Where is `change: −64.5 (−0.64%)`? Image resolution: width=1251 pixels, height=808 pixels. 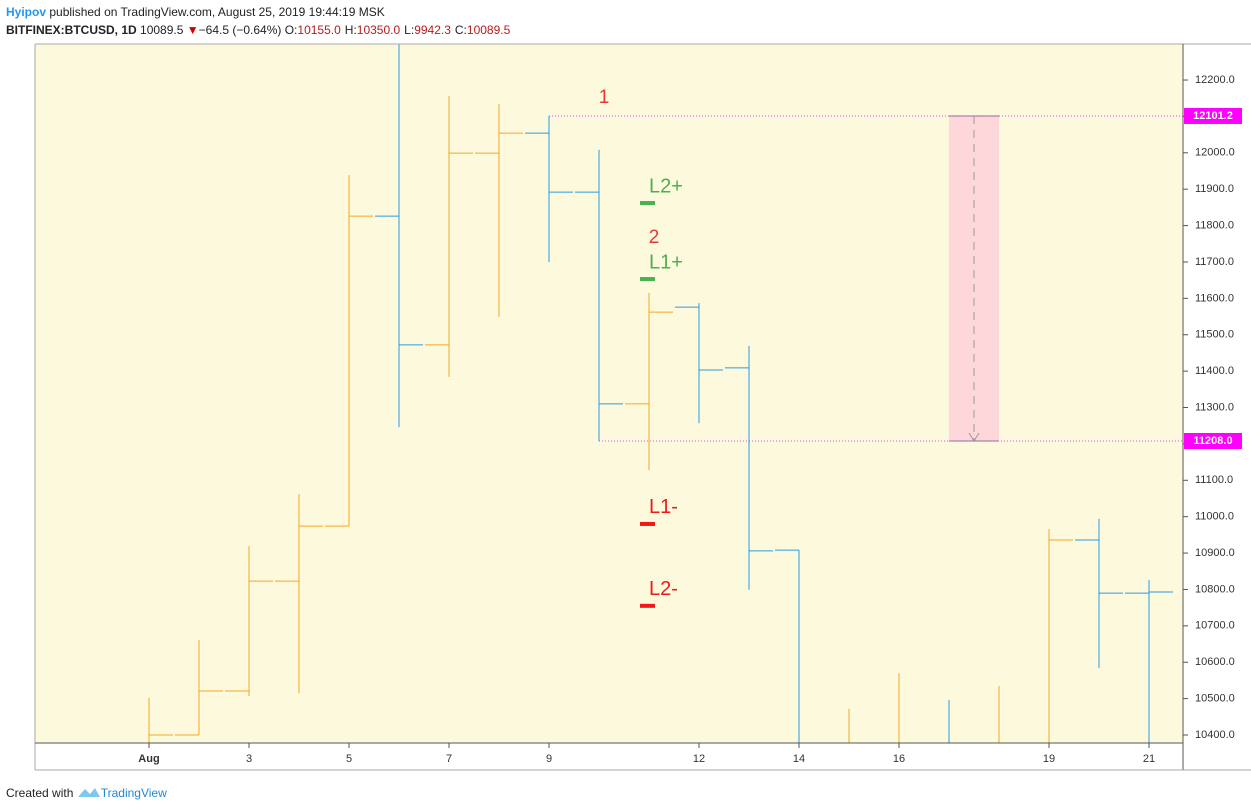
change: −64.5 (−0.64%) is located at coordinates (240, 30).